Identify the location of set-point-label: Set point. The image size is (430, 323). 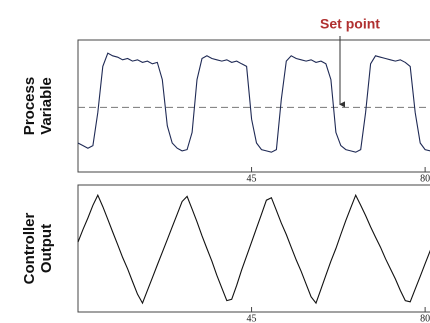
(350, 24).